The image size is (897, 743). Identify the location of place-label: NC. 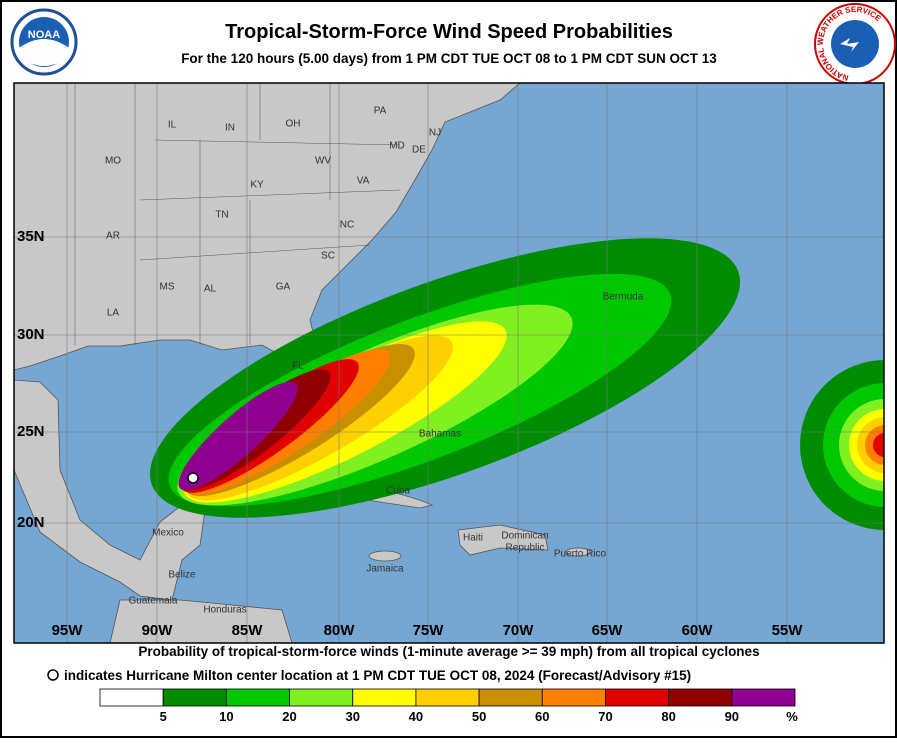
(347, 225).